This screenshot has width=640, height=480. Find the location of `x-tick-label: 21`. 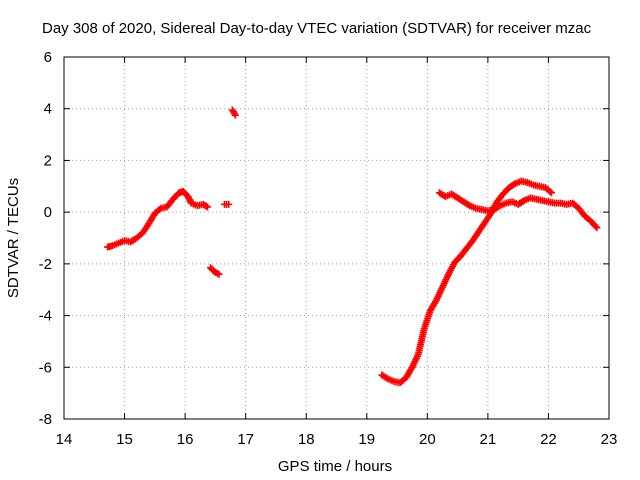

x-tick-label: 21 is located at coordinates (488, 439).